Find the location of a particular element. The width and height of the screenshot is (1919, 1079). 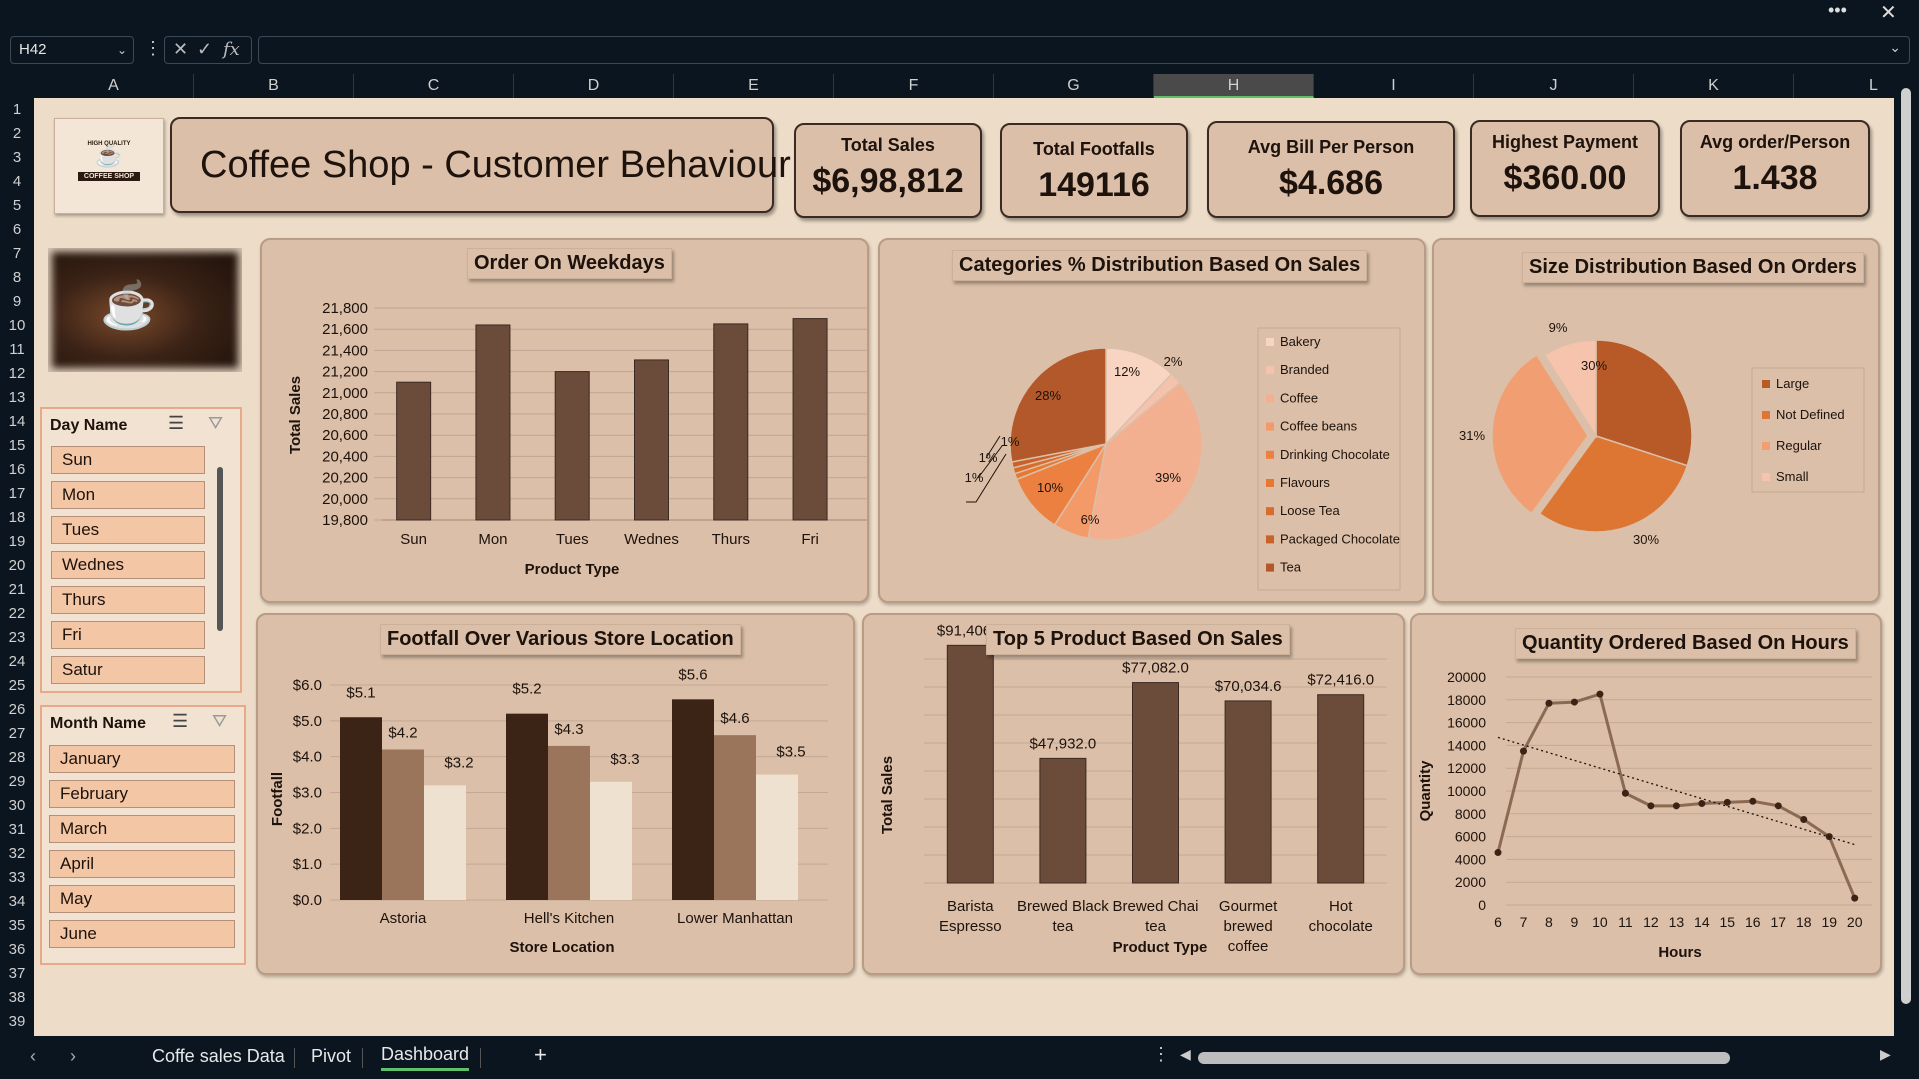

column-header-k: K is located at coordinates (1714, 86).